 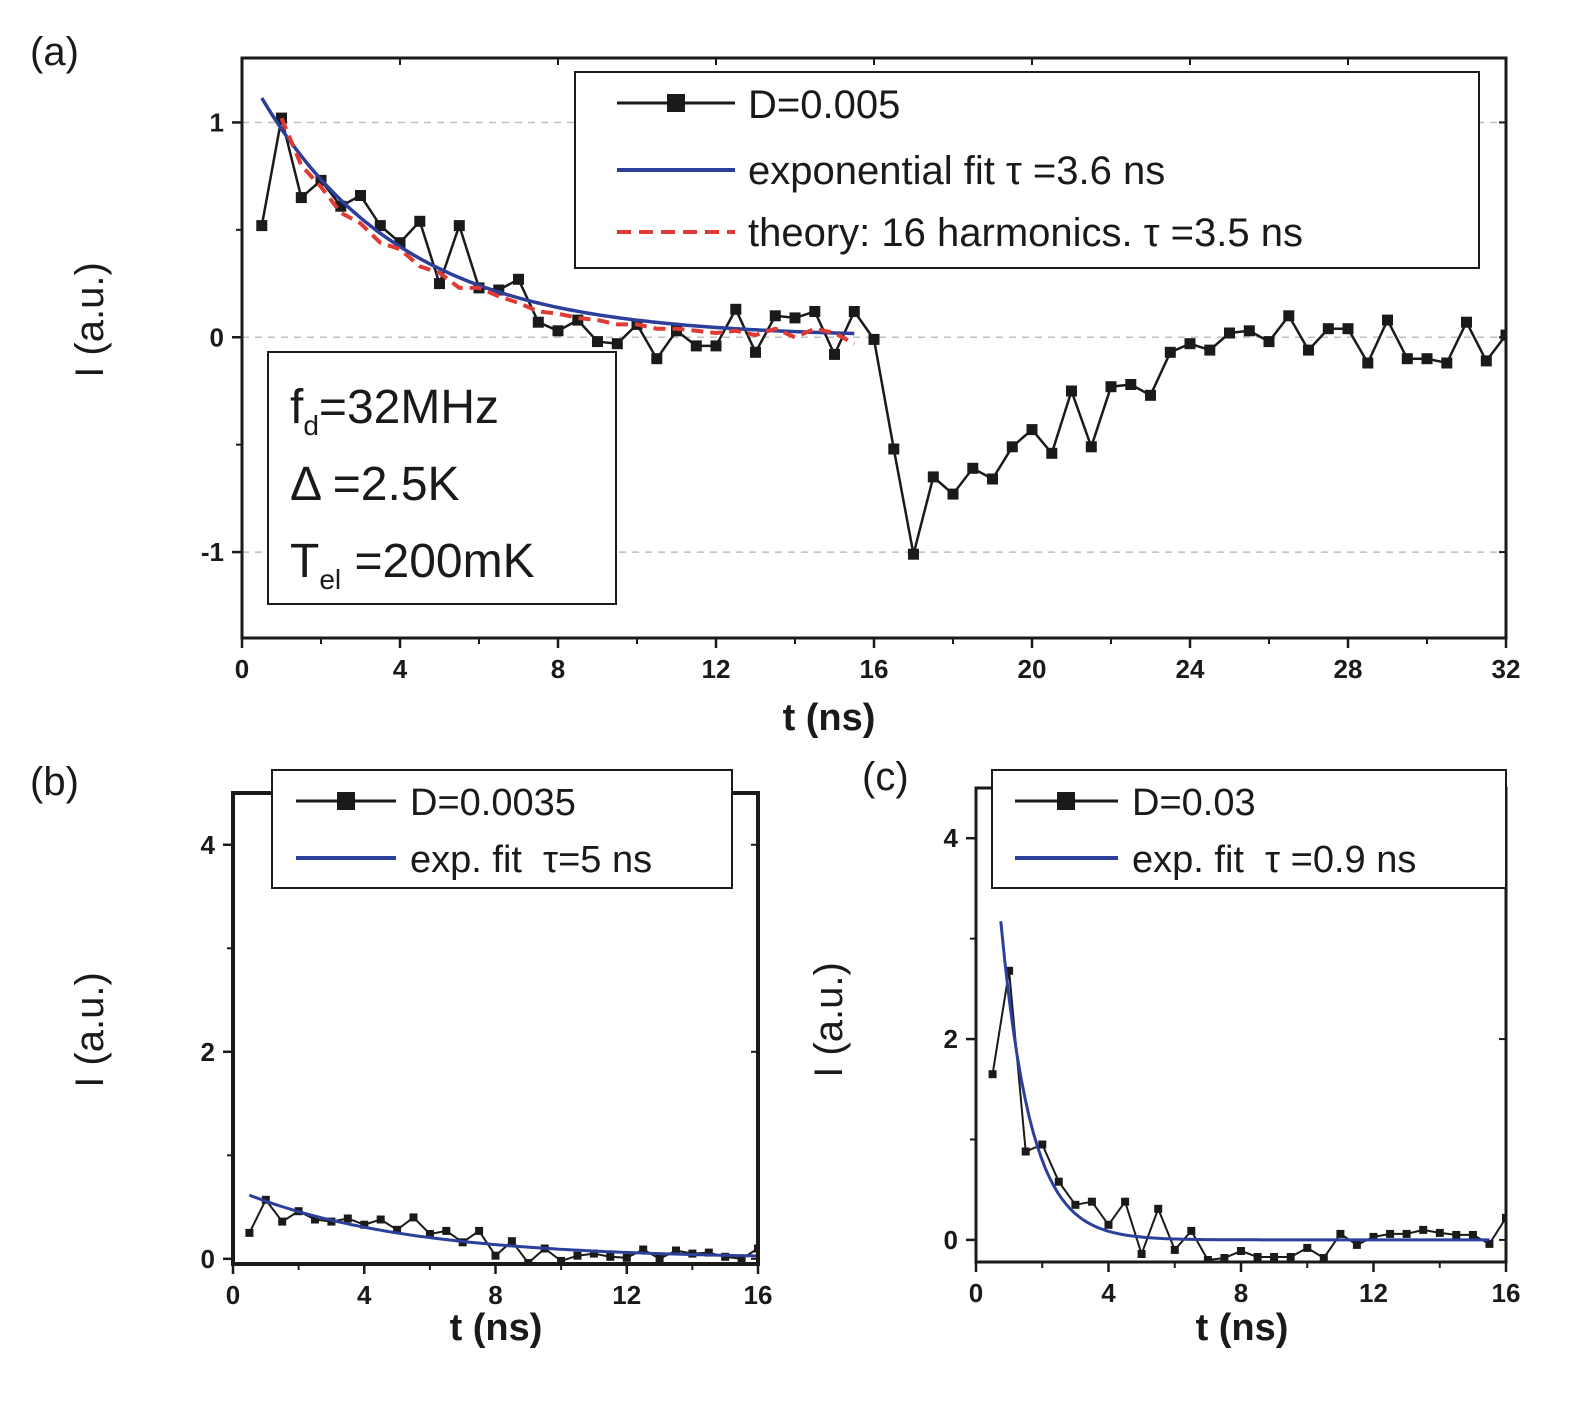 I want to click on legend-c-data-marker-swatch, so click(x=1066, y=801).